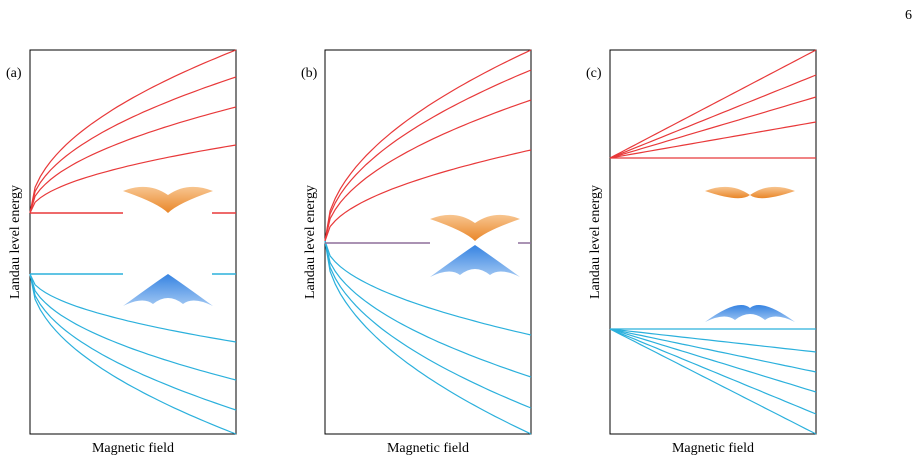 The width and height of the screenshot is (924, 464). Describe the element at coordinates (14, 73) in the screenshot. I see `panel-label: (a)` at that location.